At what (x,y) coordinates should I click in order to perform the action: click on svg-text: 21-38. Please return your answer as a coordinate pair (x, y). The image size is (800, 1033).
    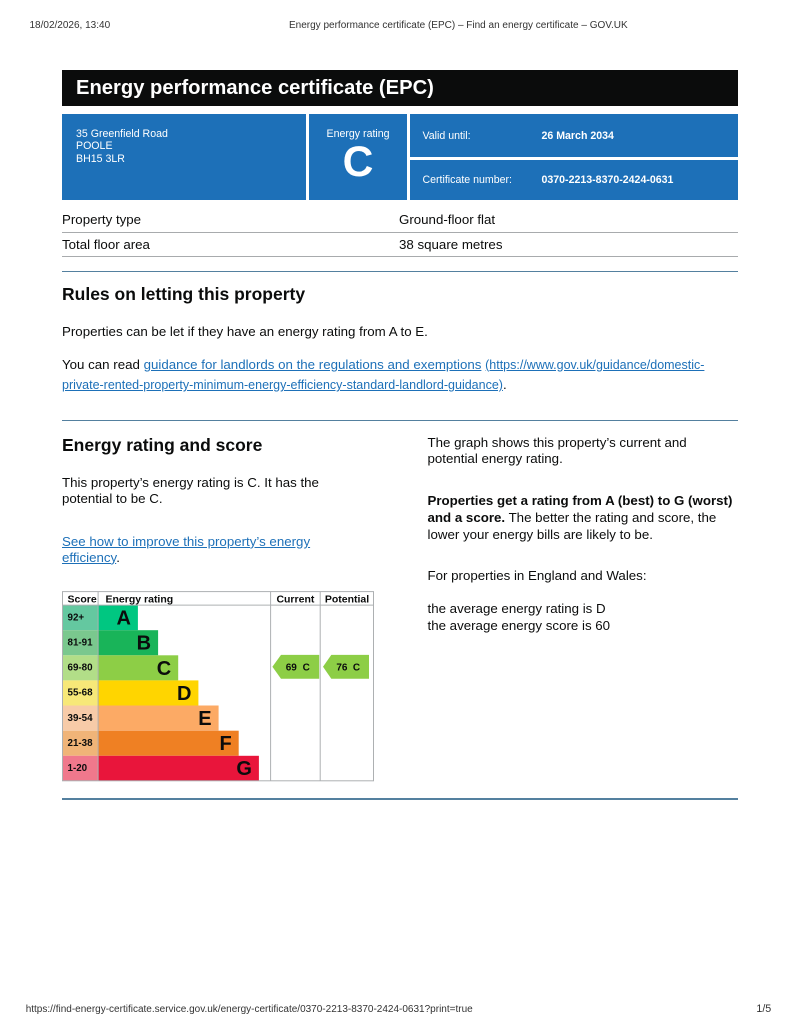
    Looking at the image, I should click on (81, 743).